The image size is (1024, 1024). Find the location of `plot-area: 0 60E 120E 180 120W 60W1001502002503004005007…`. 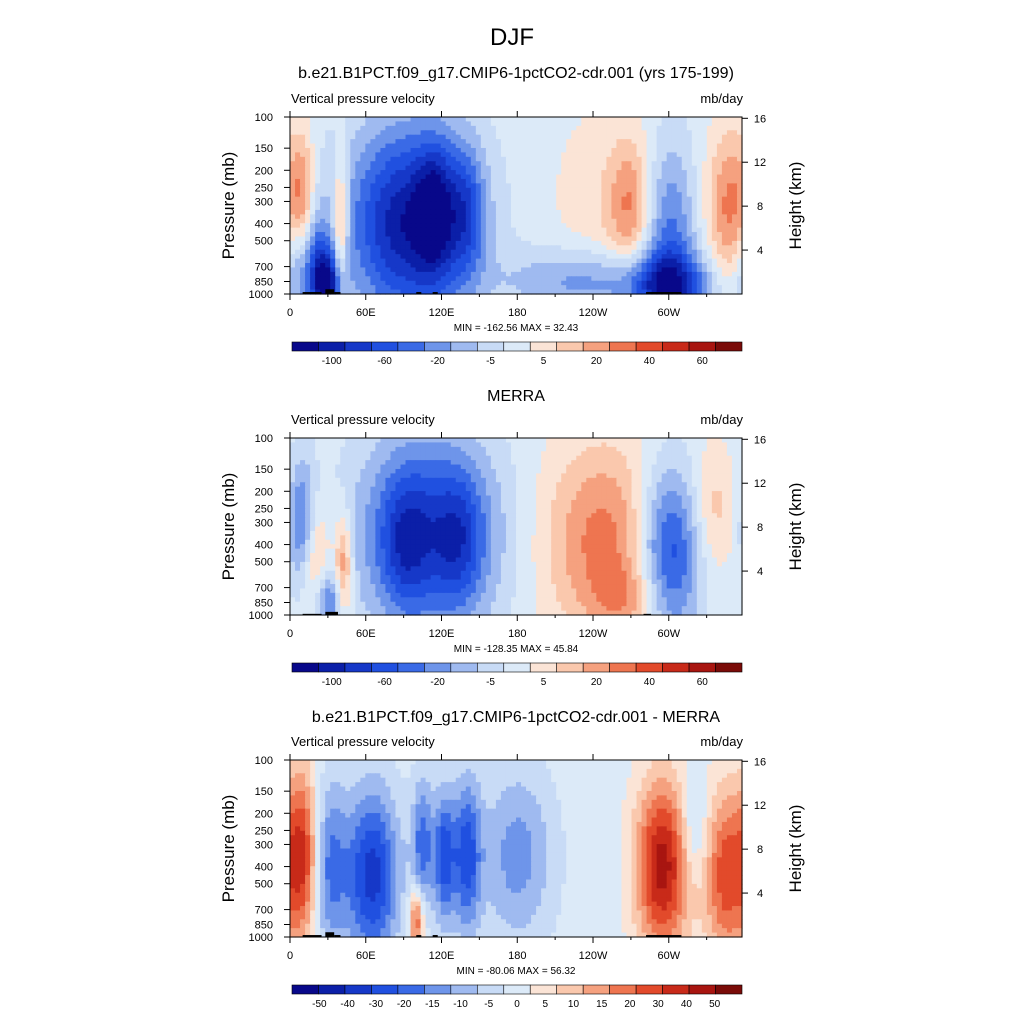

plot-area: 0 60E 120E 180 120W 60W1001502002503004005007… is located at coordinates (512, 536).